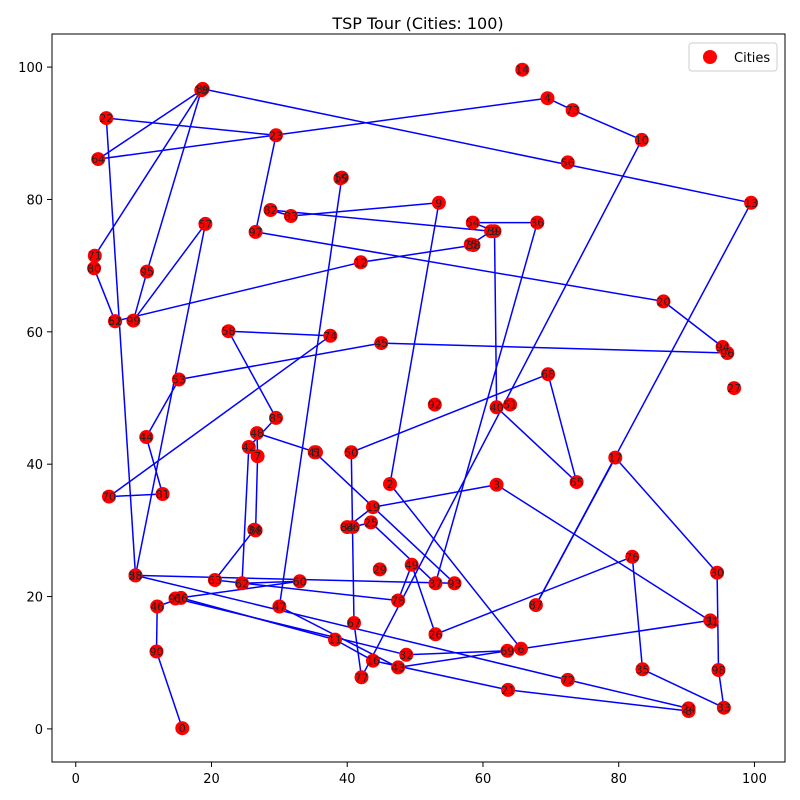  I want to click on city-label-62: 62, so click(242, 583).